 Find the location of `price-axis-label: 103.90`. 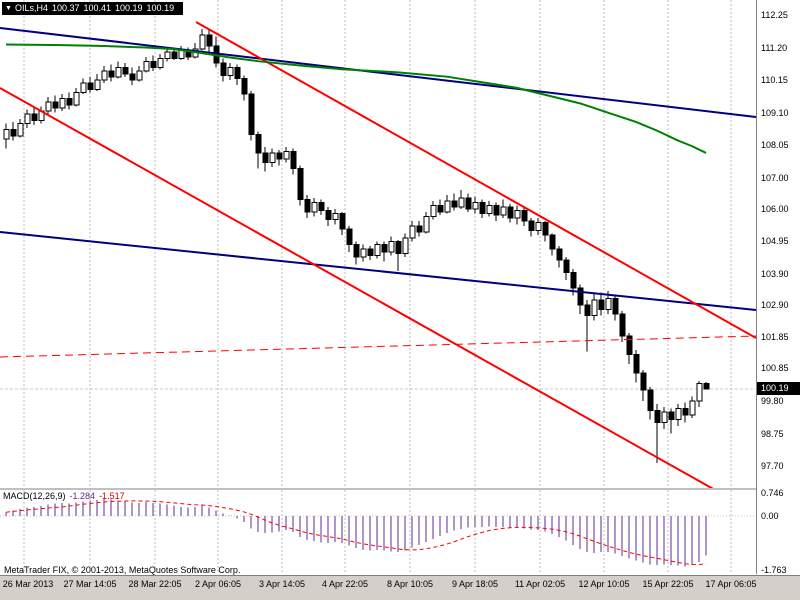

price-axis-label: 103.90 is located at coordinates (775, 273).